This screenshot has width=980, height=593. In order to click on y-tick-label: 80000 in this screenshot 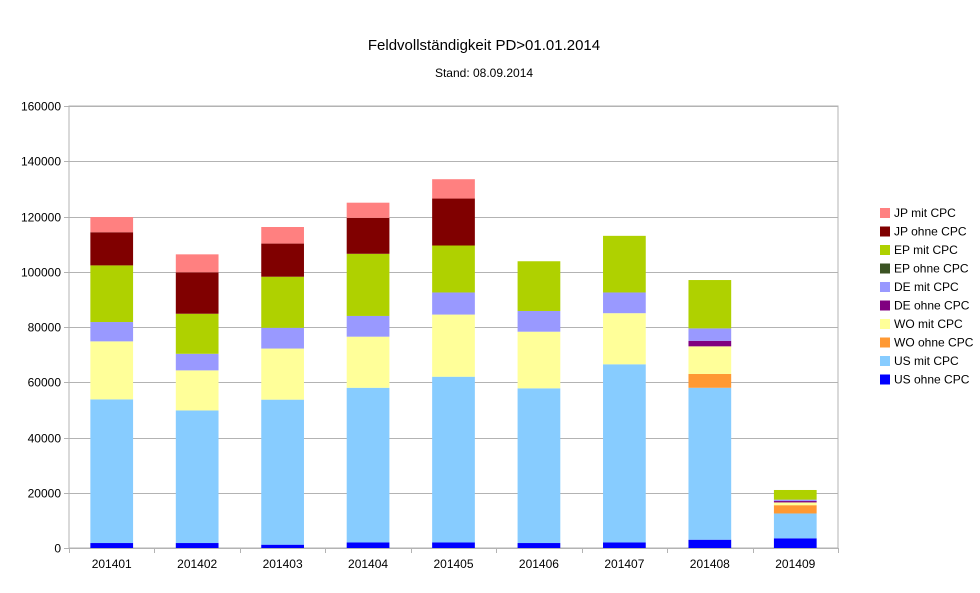, I will do `click(45, 328)`.